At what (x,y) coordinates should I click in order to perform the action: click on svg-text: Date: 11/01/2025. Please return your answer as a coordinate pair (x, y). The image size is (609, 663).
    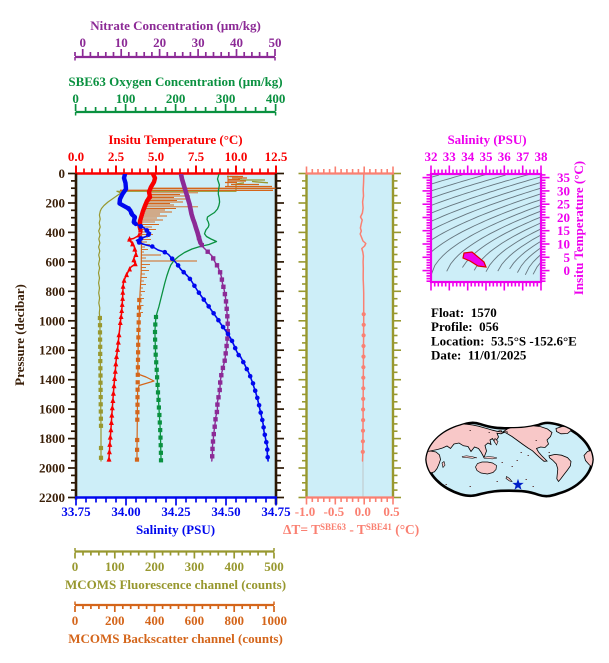
    Looking at the image, I should click on (479, 355).